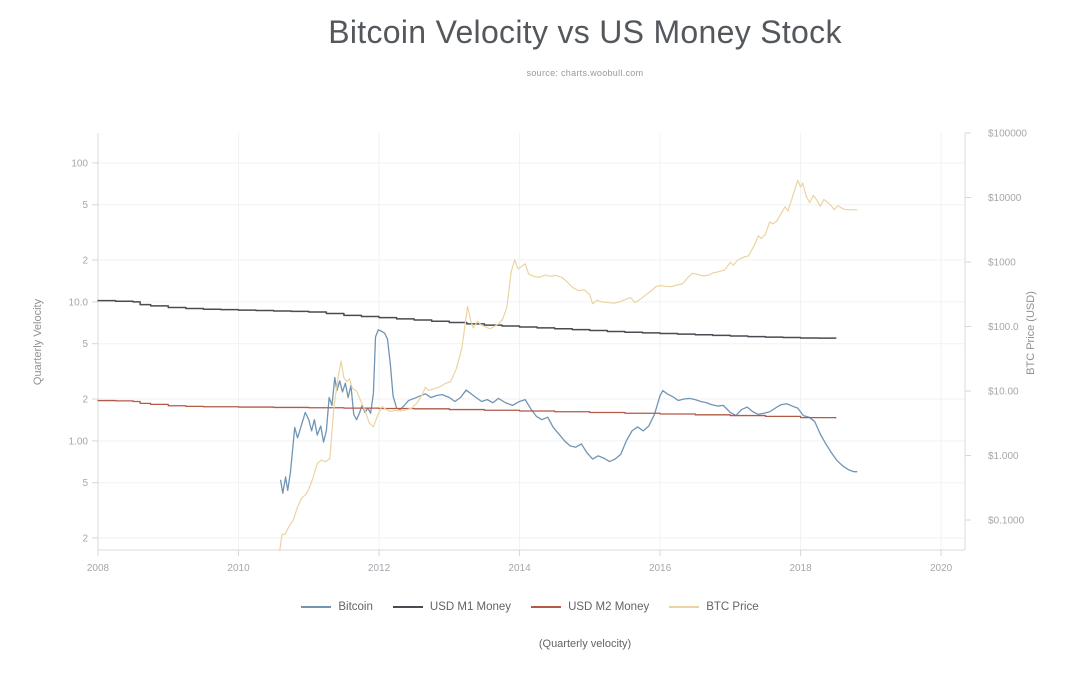  What do you see at coordinates (238, 568) in the screenshot?
I see `x-tick-label: 2010` at bounding box center [238, 568].